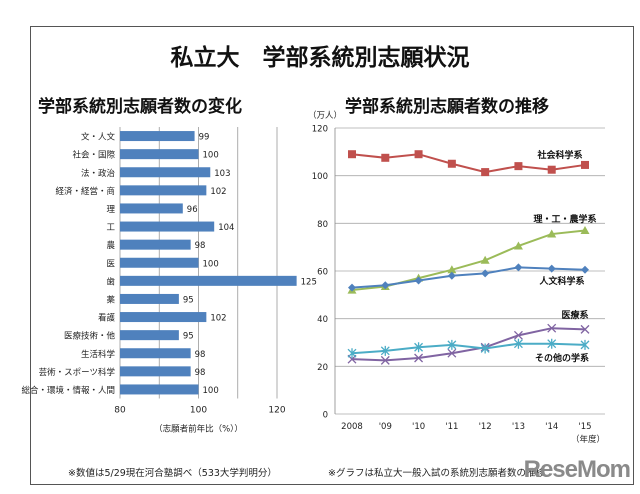 This screenshot has width=640, height=494. I want to click on category-label: 法・政治, so click(98, 173).